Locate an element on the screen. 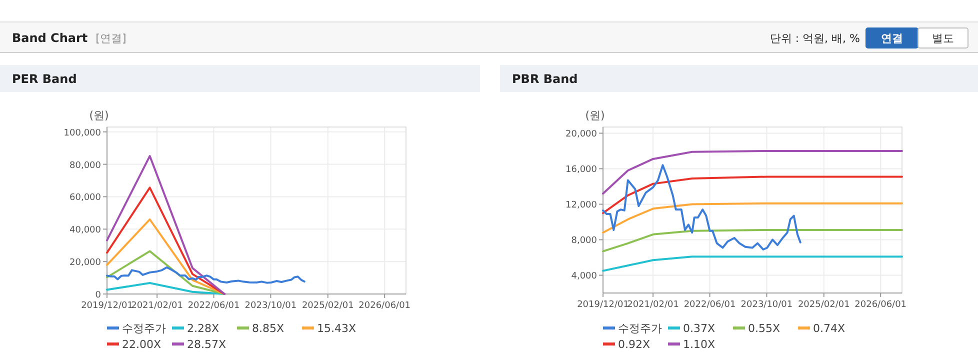 The height and width of the screenshot is (362, 978). text: 단위 : 억원, 배, % is located at coordinates (815, 38).